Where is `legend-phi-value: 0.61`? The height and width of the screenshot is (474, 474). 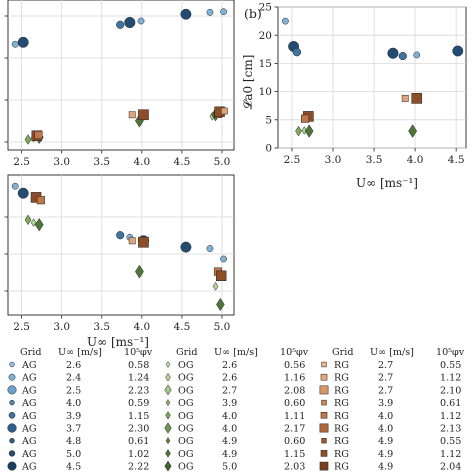
legend-phi-value: 0.61 is located at coordinates (138, 441).